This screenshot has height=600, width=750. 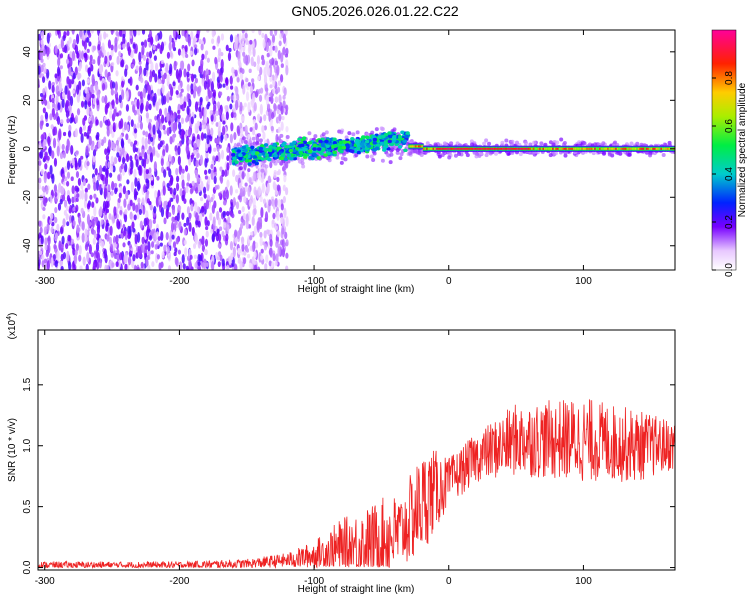 What do you see at coordinates (314, 581) in the screenshot?
I see `x-tick-label: -100` at bounding box center [314, 581].